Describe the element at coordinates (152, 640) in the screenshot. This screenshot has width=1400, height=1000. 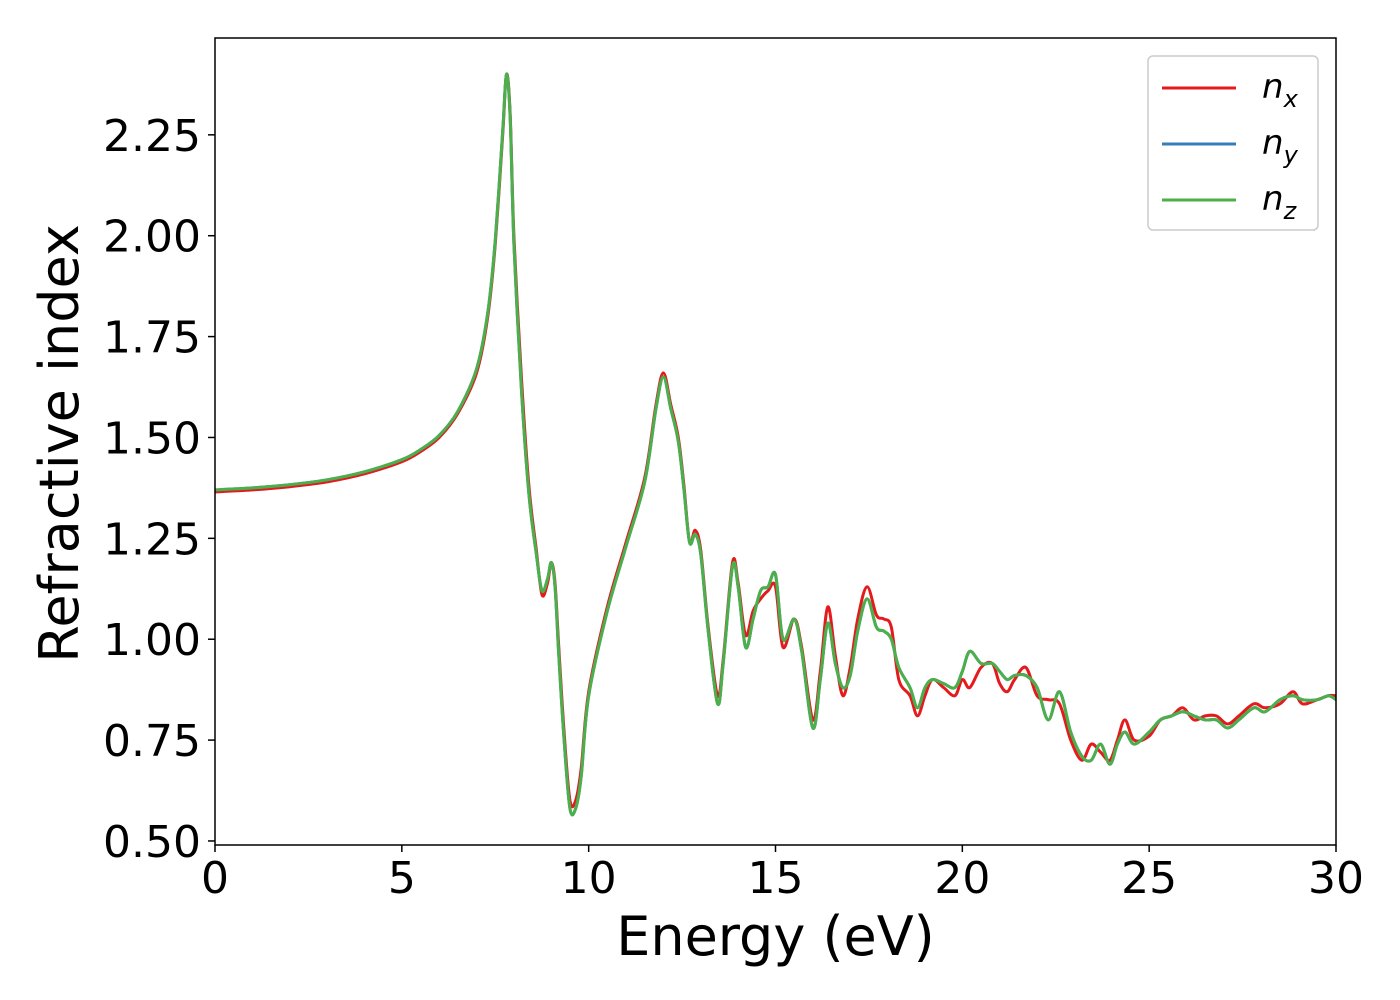
I see `y-tick-label: 1.00` at that location.